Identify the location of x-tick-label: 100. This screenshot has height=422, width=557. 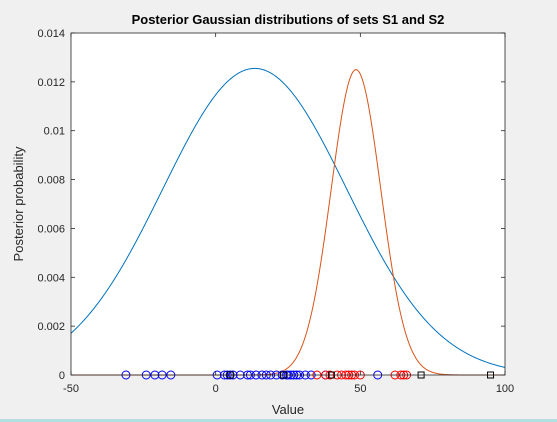
(505, 389).